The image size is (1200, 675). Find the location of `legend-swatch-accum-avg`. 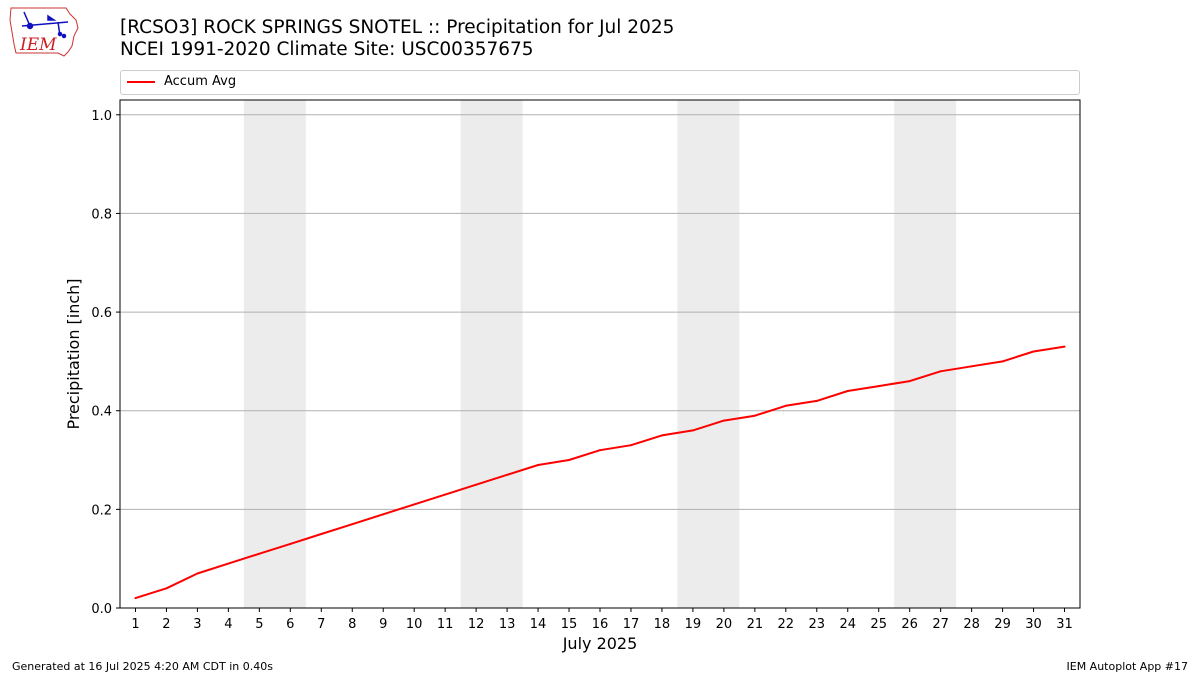

legend-swatch-accum-avg is located at coordinates (141, 82).